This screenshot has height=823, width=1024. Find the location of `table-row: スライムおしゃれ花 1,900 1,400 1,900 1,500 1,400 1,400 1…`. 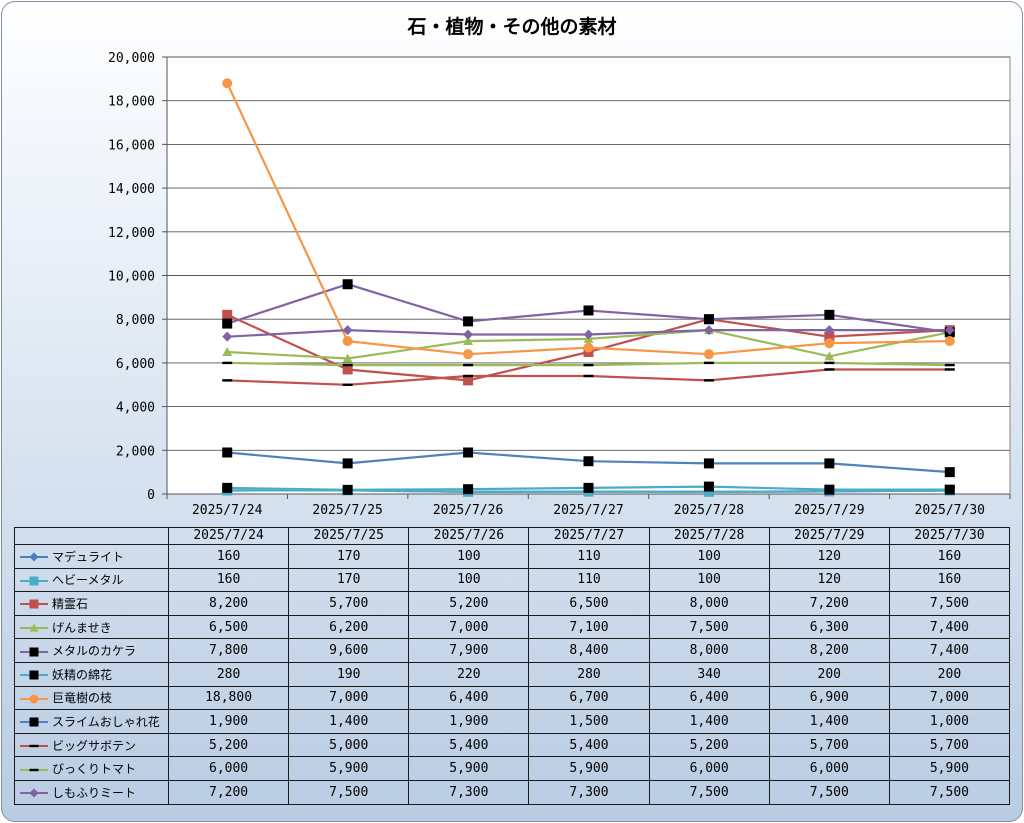

table-row: スライムおしゃれ花 1,900 1,400 1,900 1,500 1,400 1,400 1… is located at coordinates (512, 721).